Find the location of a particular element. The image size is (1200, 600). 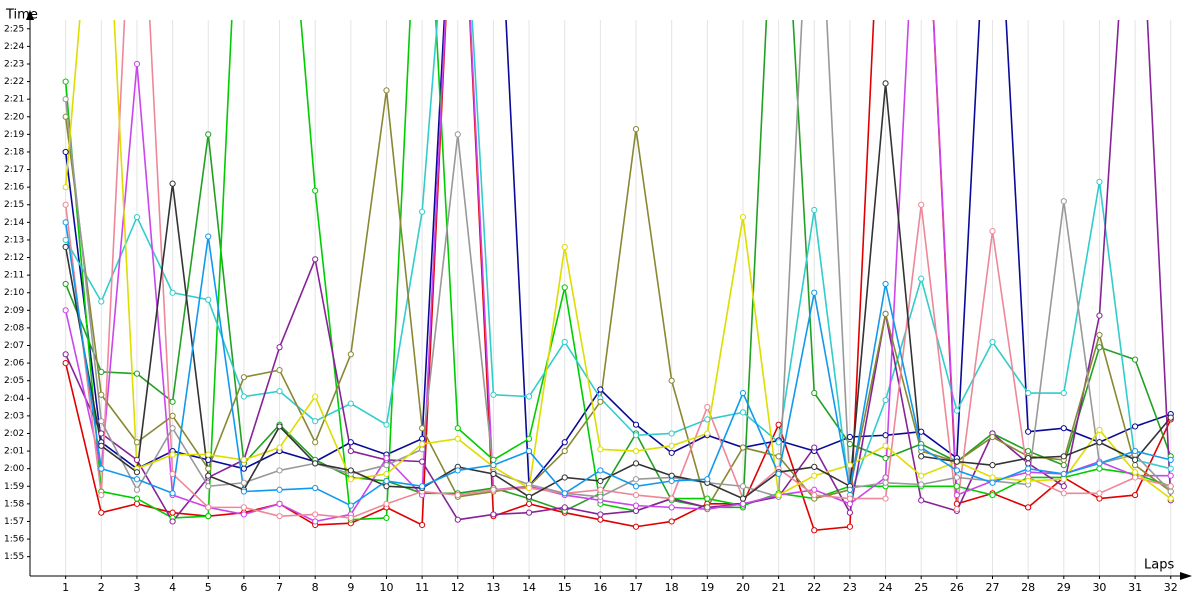

y-tick-label: 2:20 is located at coordinates (14, 117).